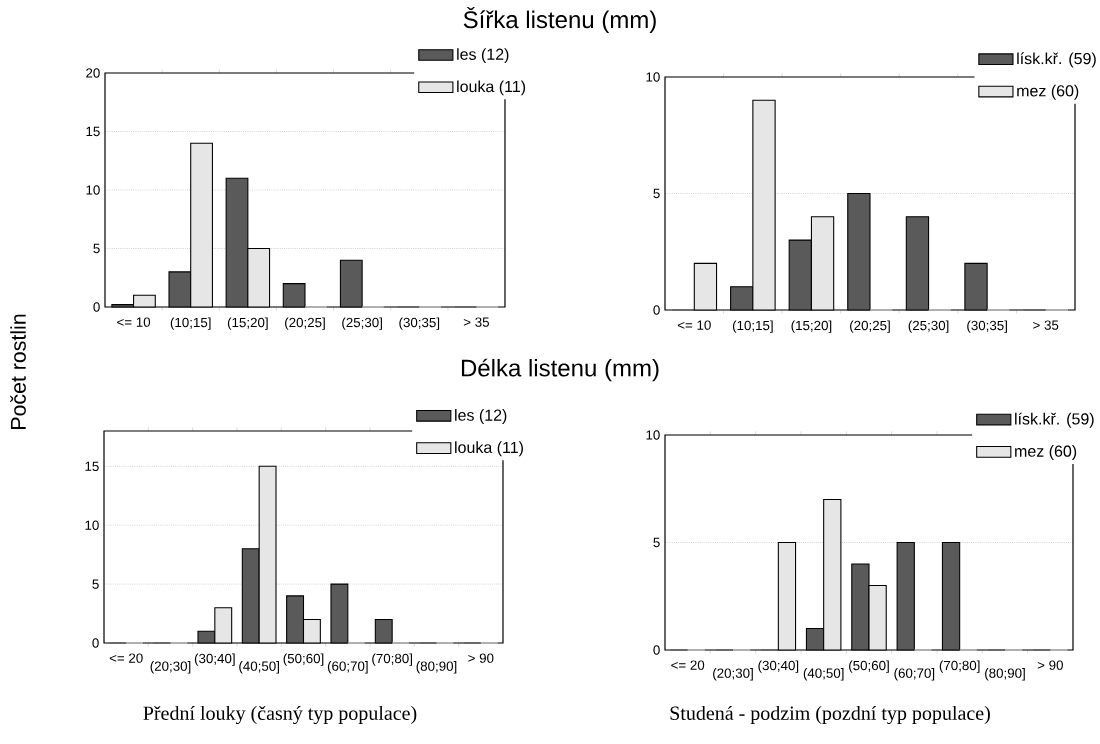  Describe the element at coordinates (559, 20) in the screenshot. I see `text: Šířka listenu (mm)` at that location.